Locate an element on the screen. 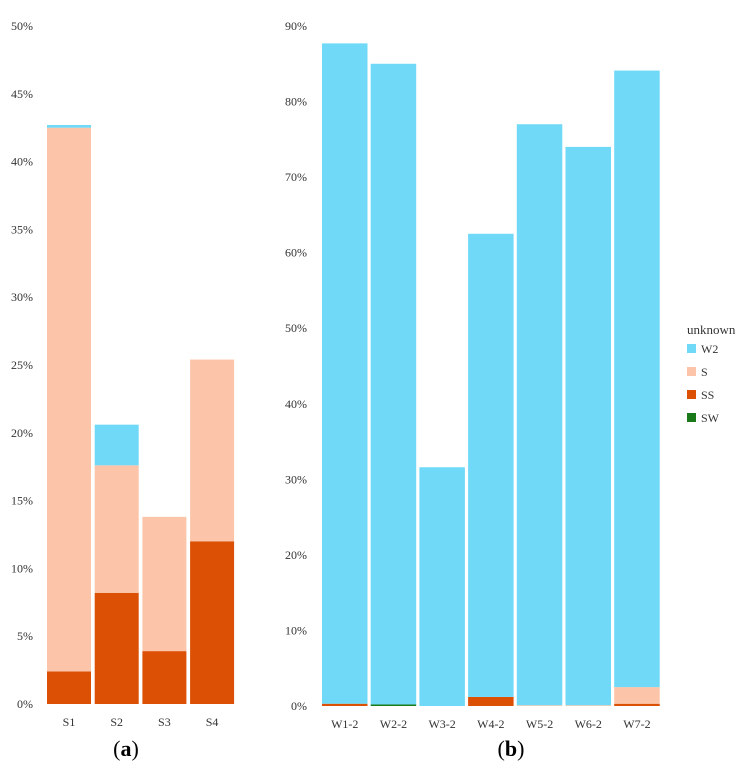 This screenshot has width=749, height=780. x-tick-label: W3-2 is located at coordinates (441, 724).